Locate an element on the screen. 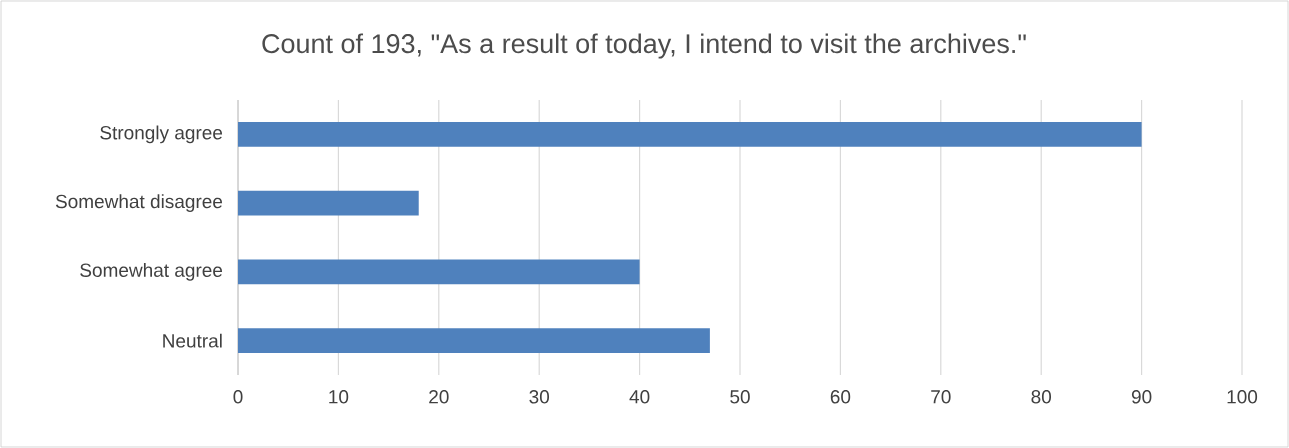 Image resolution: width=1289 pixels, height=448 pixels. y-tick-label: Somewhat agree is located at coordinates (151, 272).